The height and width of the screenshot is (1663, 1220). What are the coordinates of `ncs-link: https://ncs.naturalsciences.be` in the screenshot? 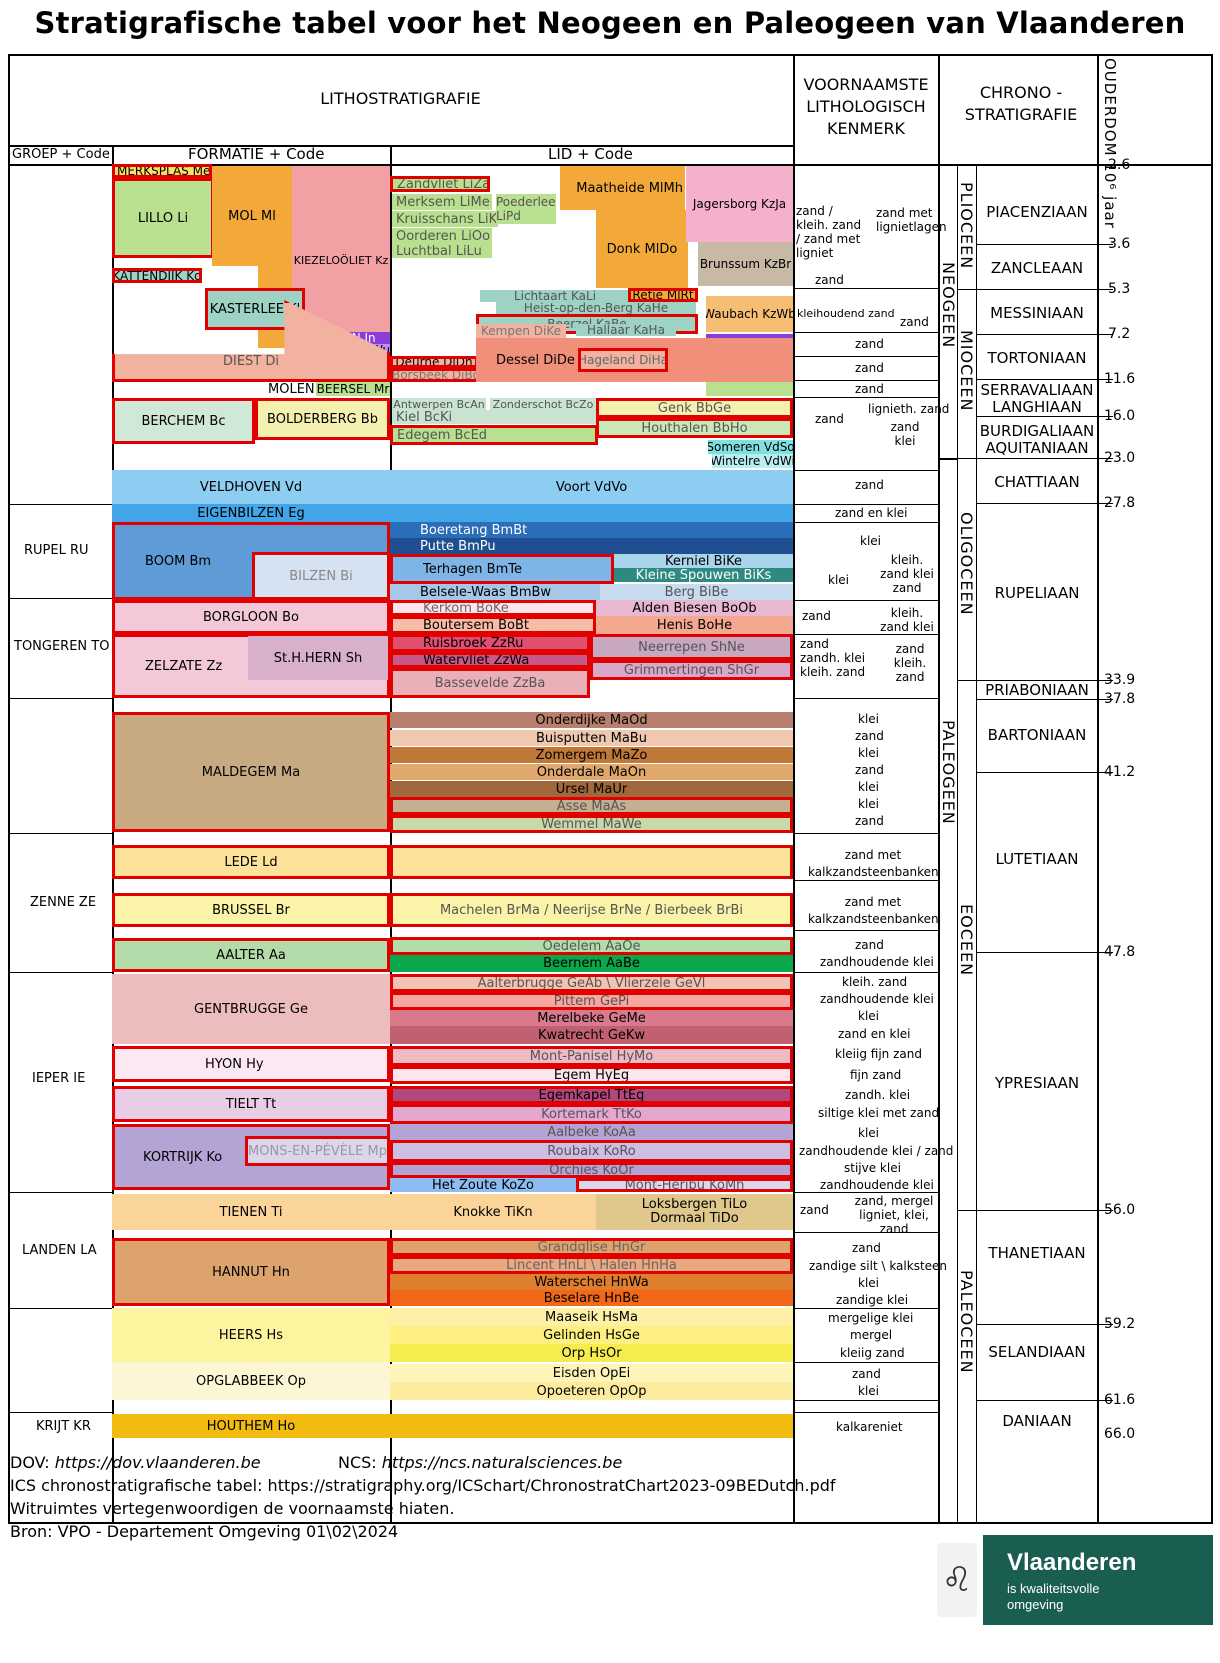 It's located at (502, 1462).